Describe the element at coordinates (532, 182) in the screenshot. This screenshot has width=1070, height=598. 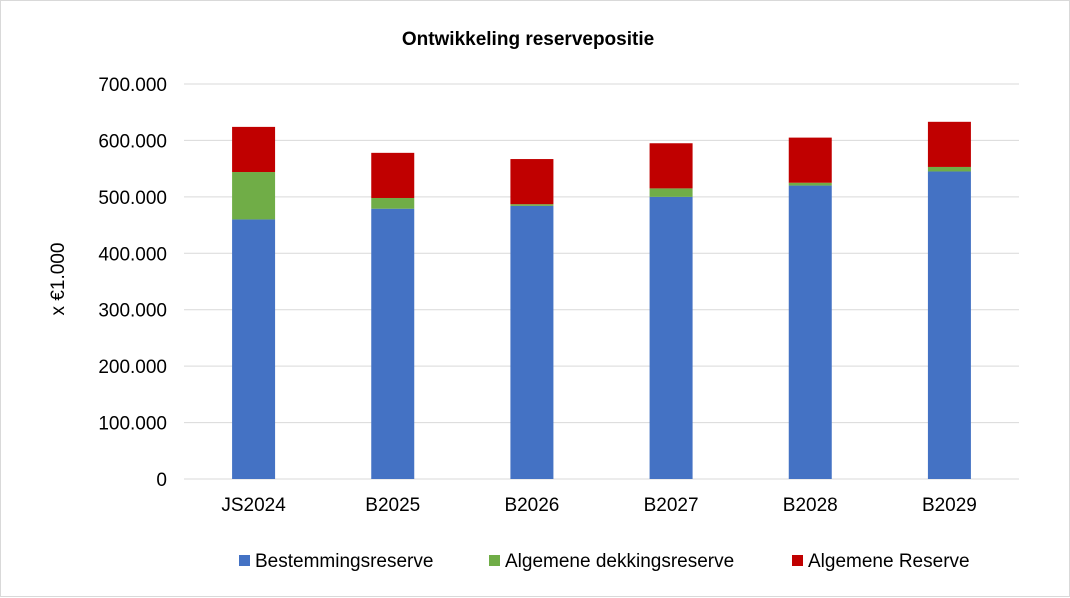
I see `bar-b2026-algemene-reserve` at that location.